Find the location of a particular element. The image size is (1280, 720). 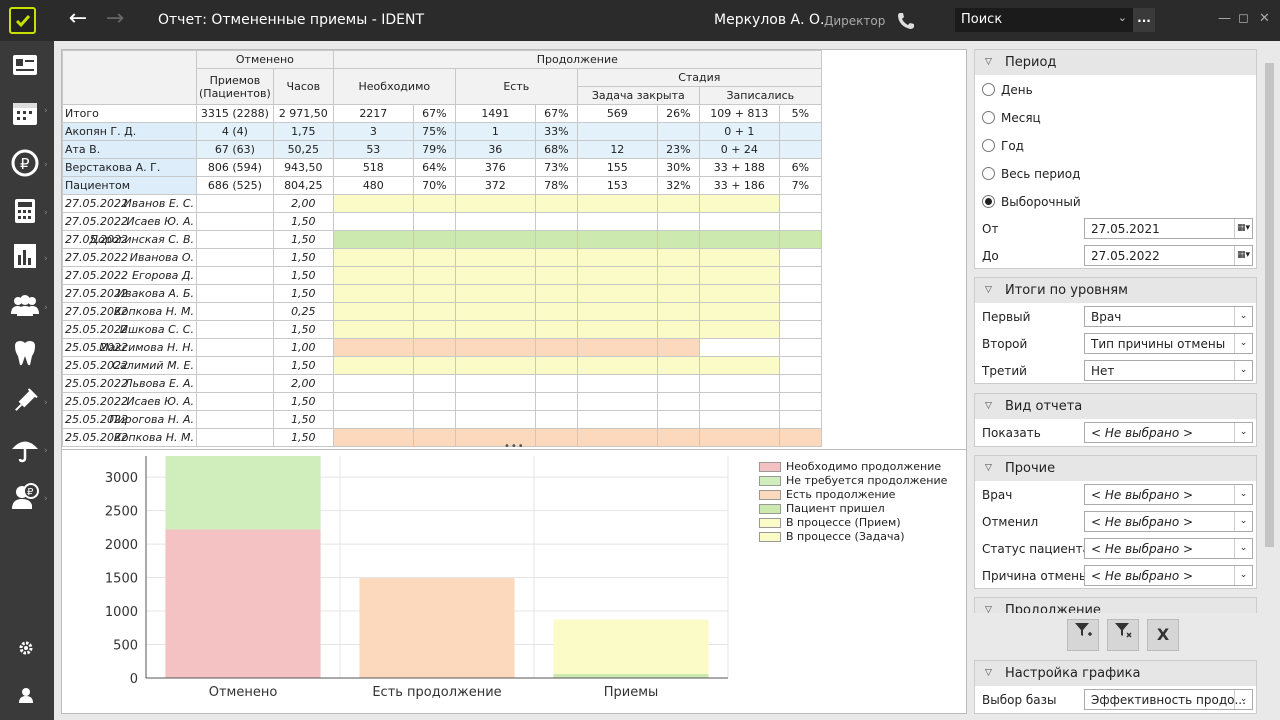

graph-settings-header: ▽ Настройка графика is located at coordinates (1115, 673).